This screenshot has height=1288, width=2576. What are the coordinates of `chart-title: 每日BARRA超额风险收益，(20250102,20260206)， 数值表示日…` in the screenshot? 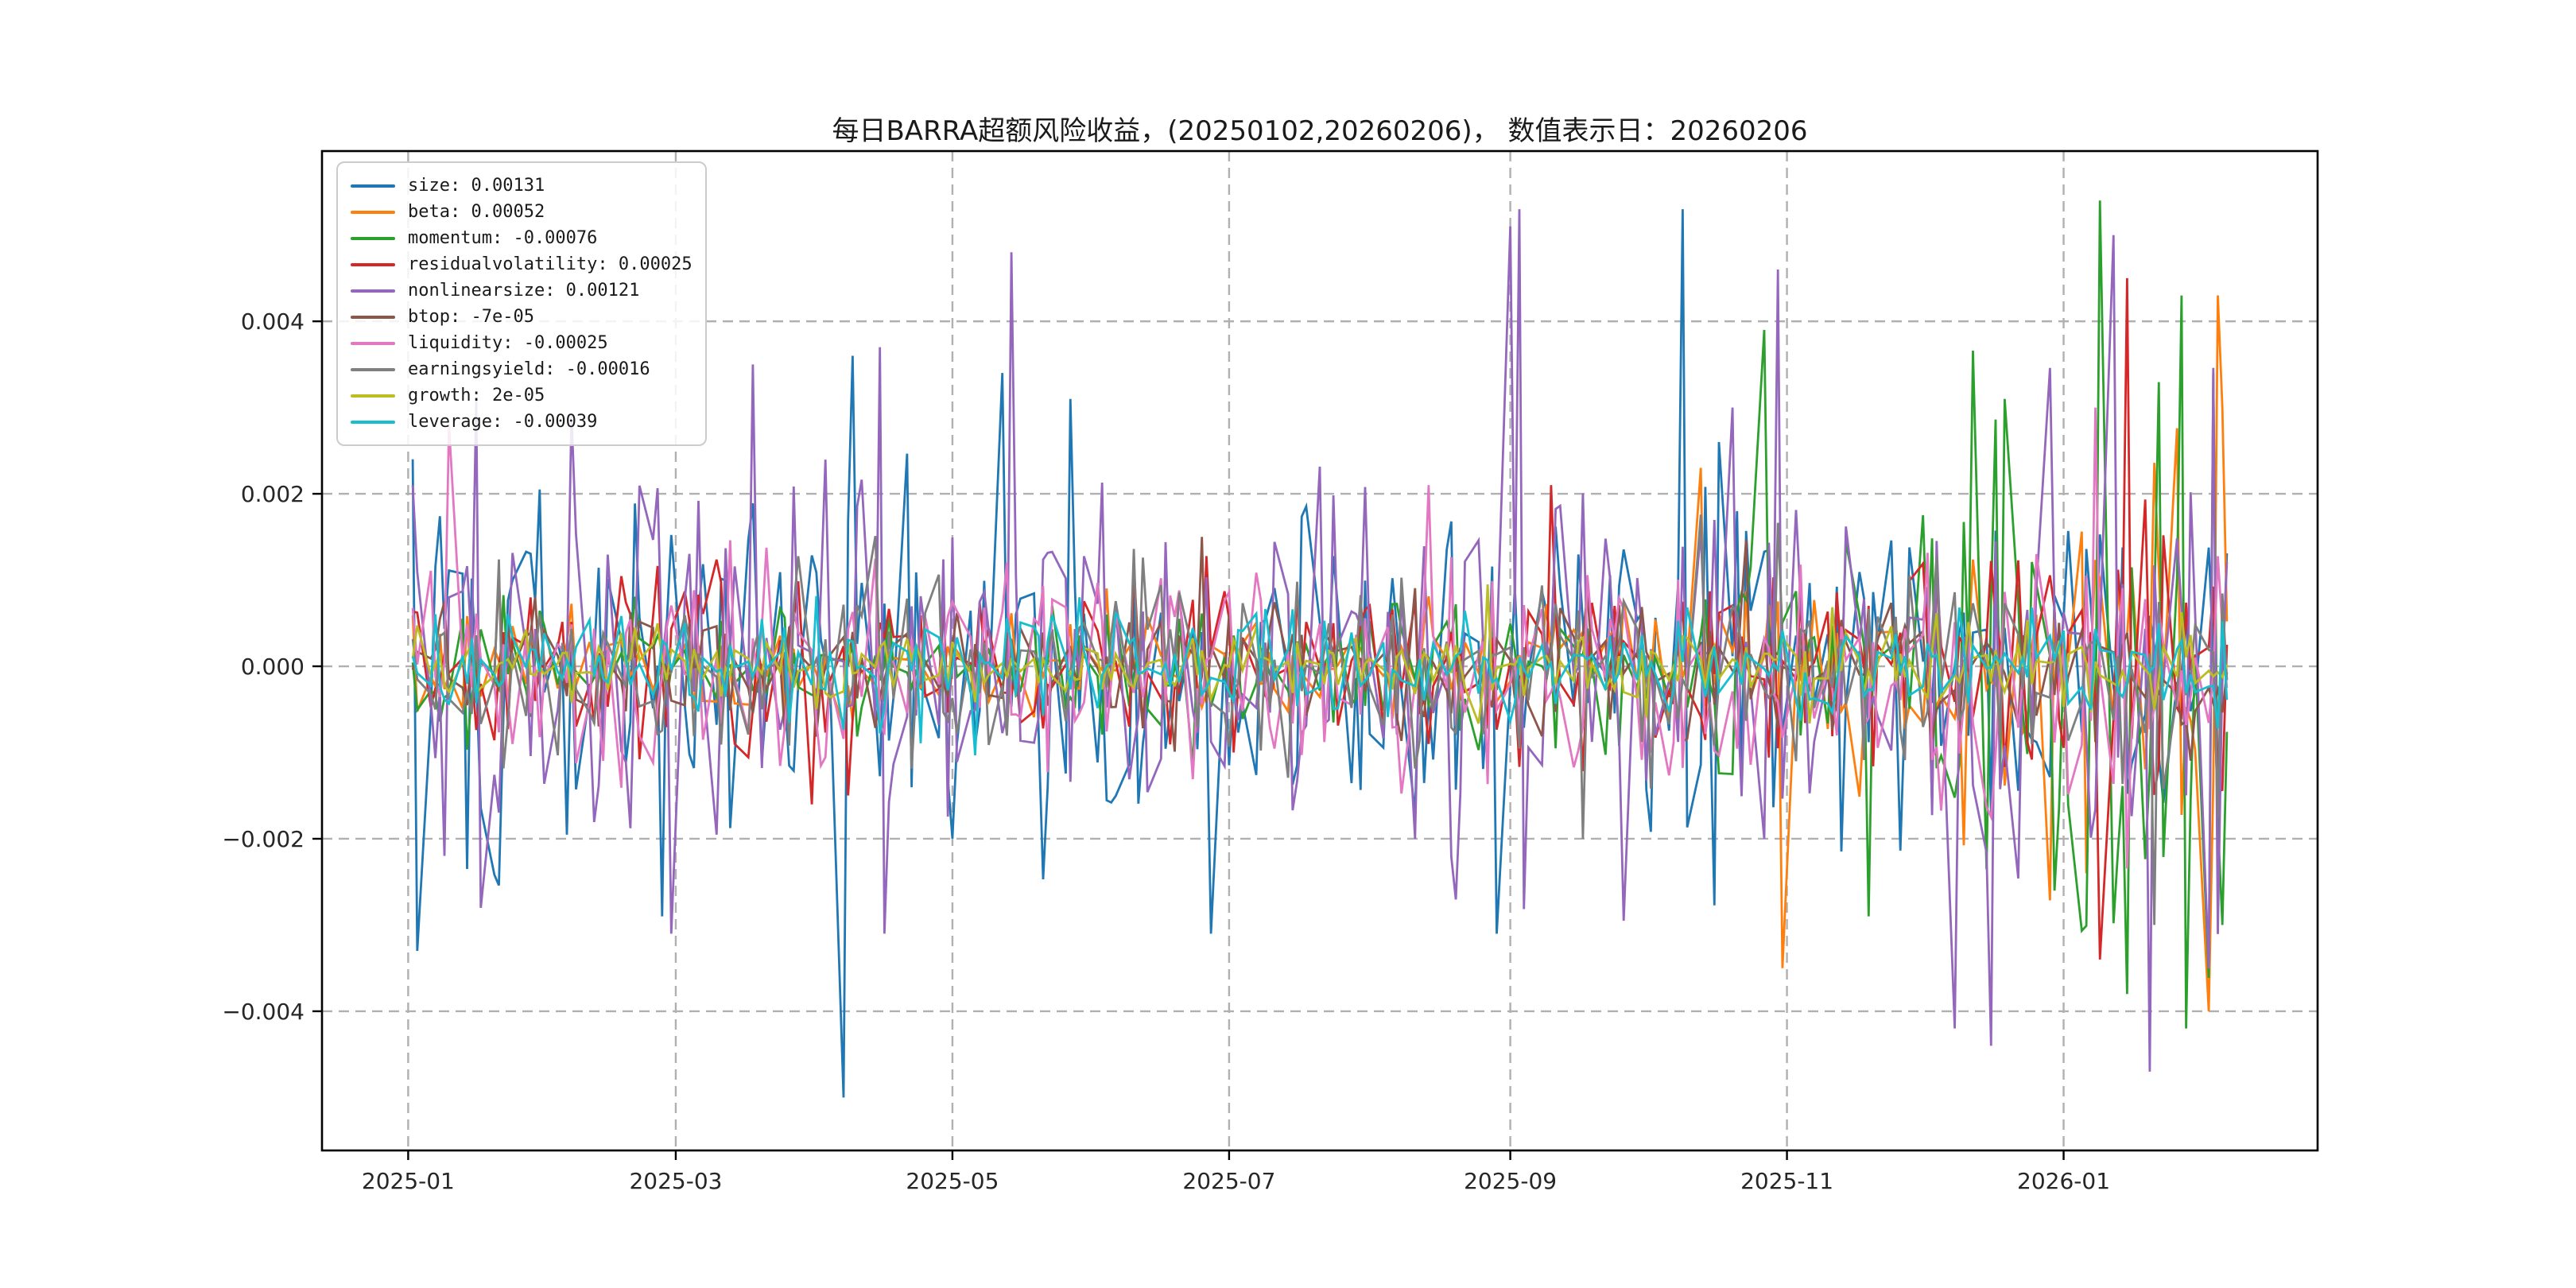 It's located at (1320, 131).